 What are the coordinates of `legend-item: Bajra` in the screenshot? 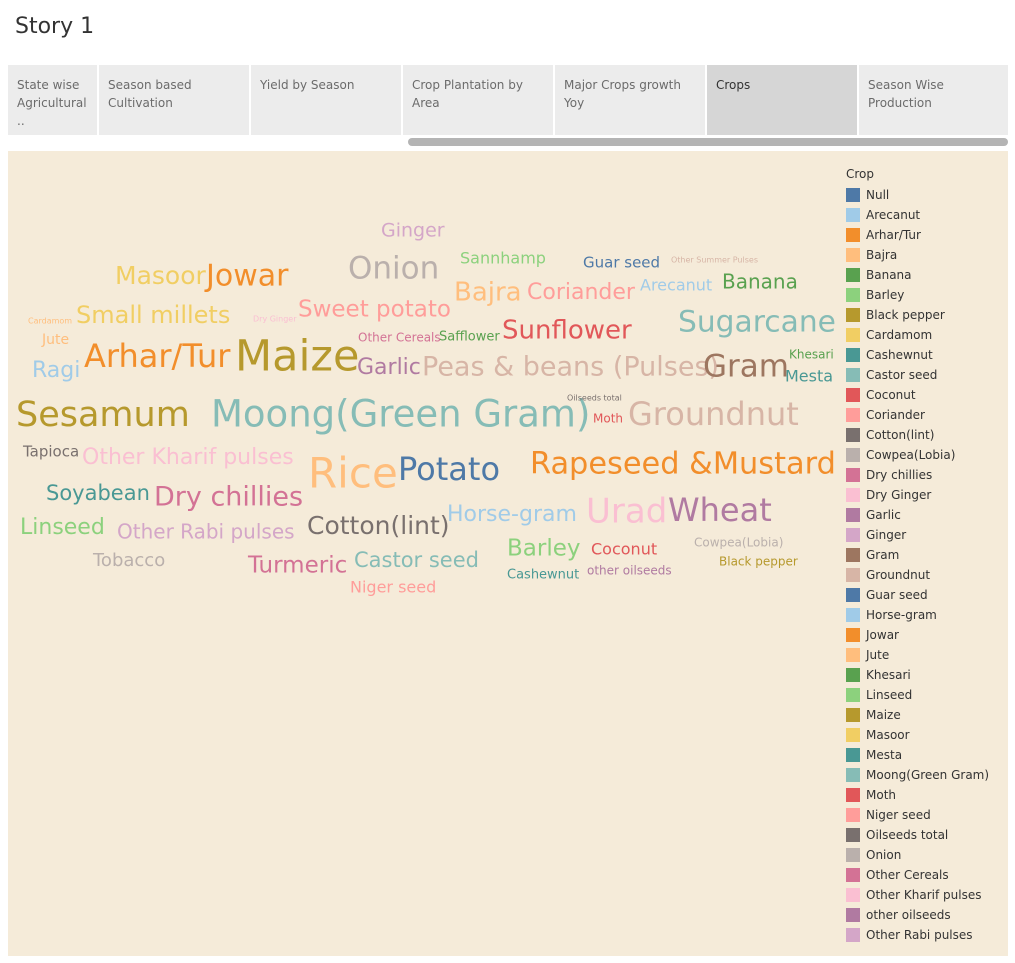 It's located at (926, 255).